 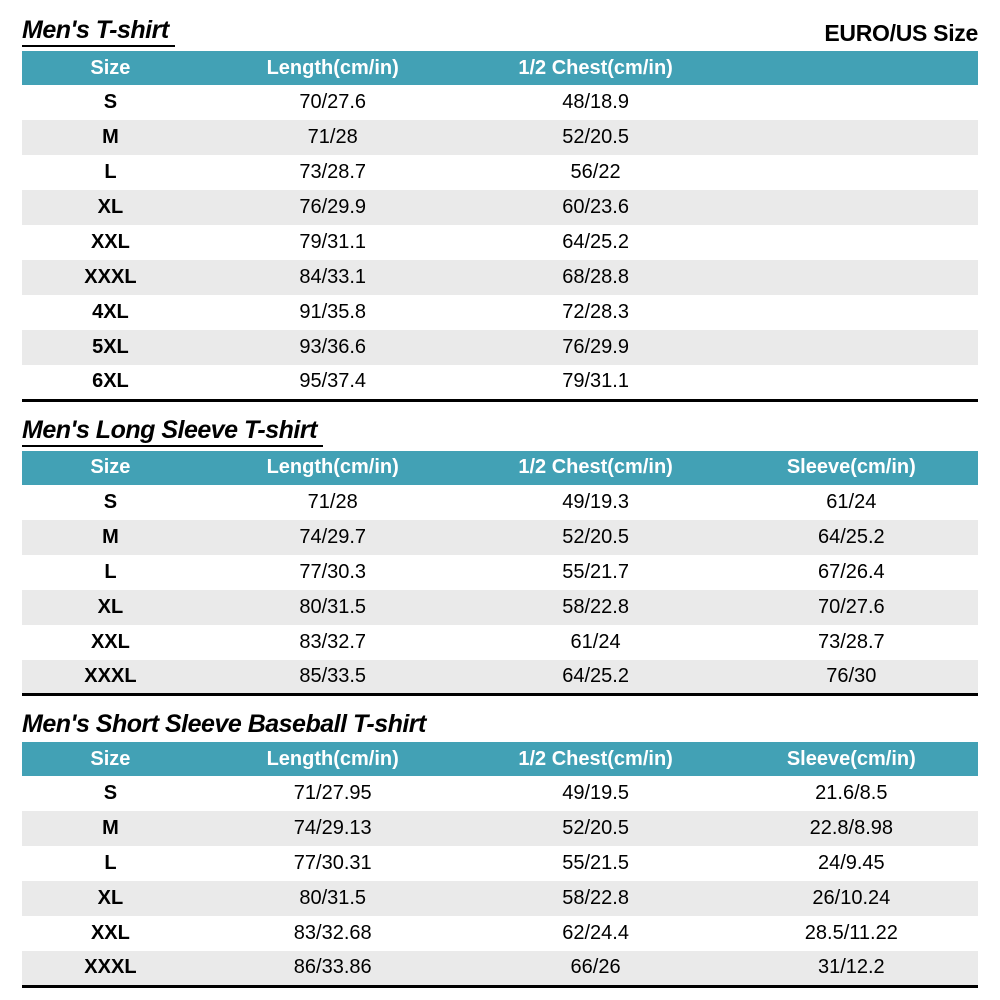 What do you see at coordinates (851, 793) in the screenshot?
I see `sleeve-cell: 21.6/8.5` at bounding box center [851, 793].